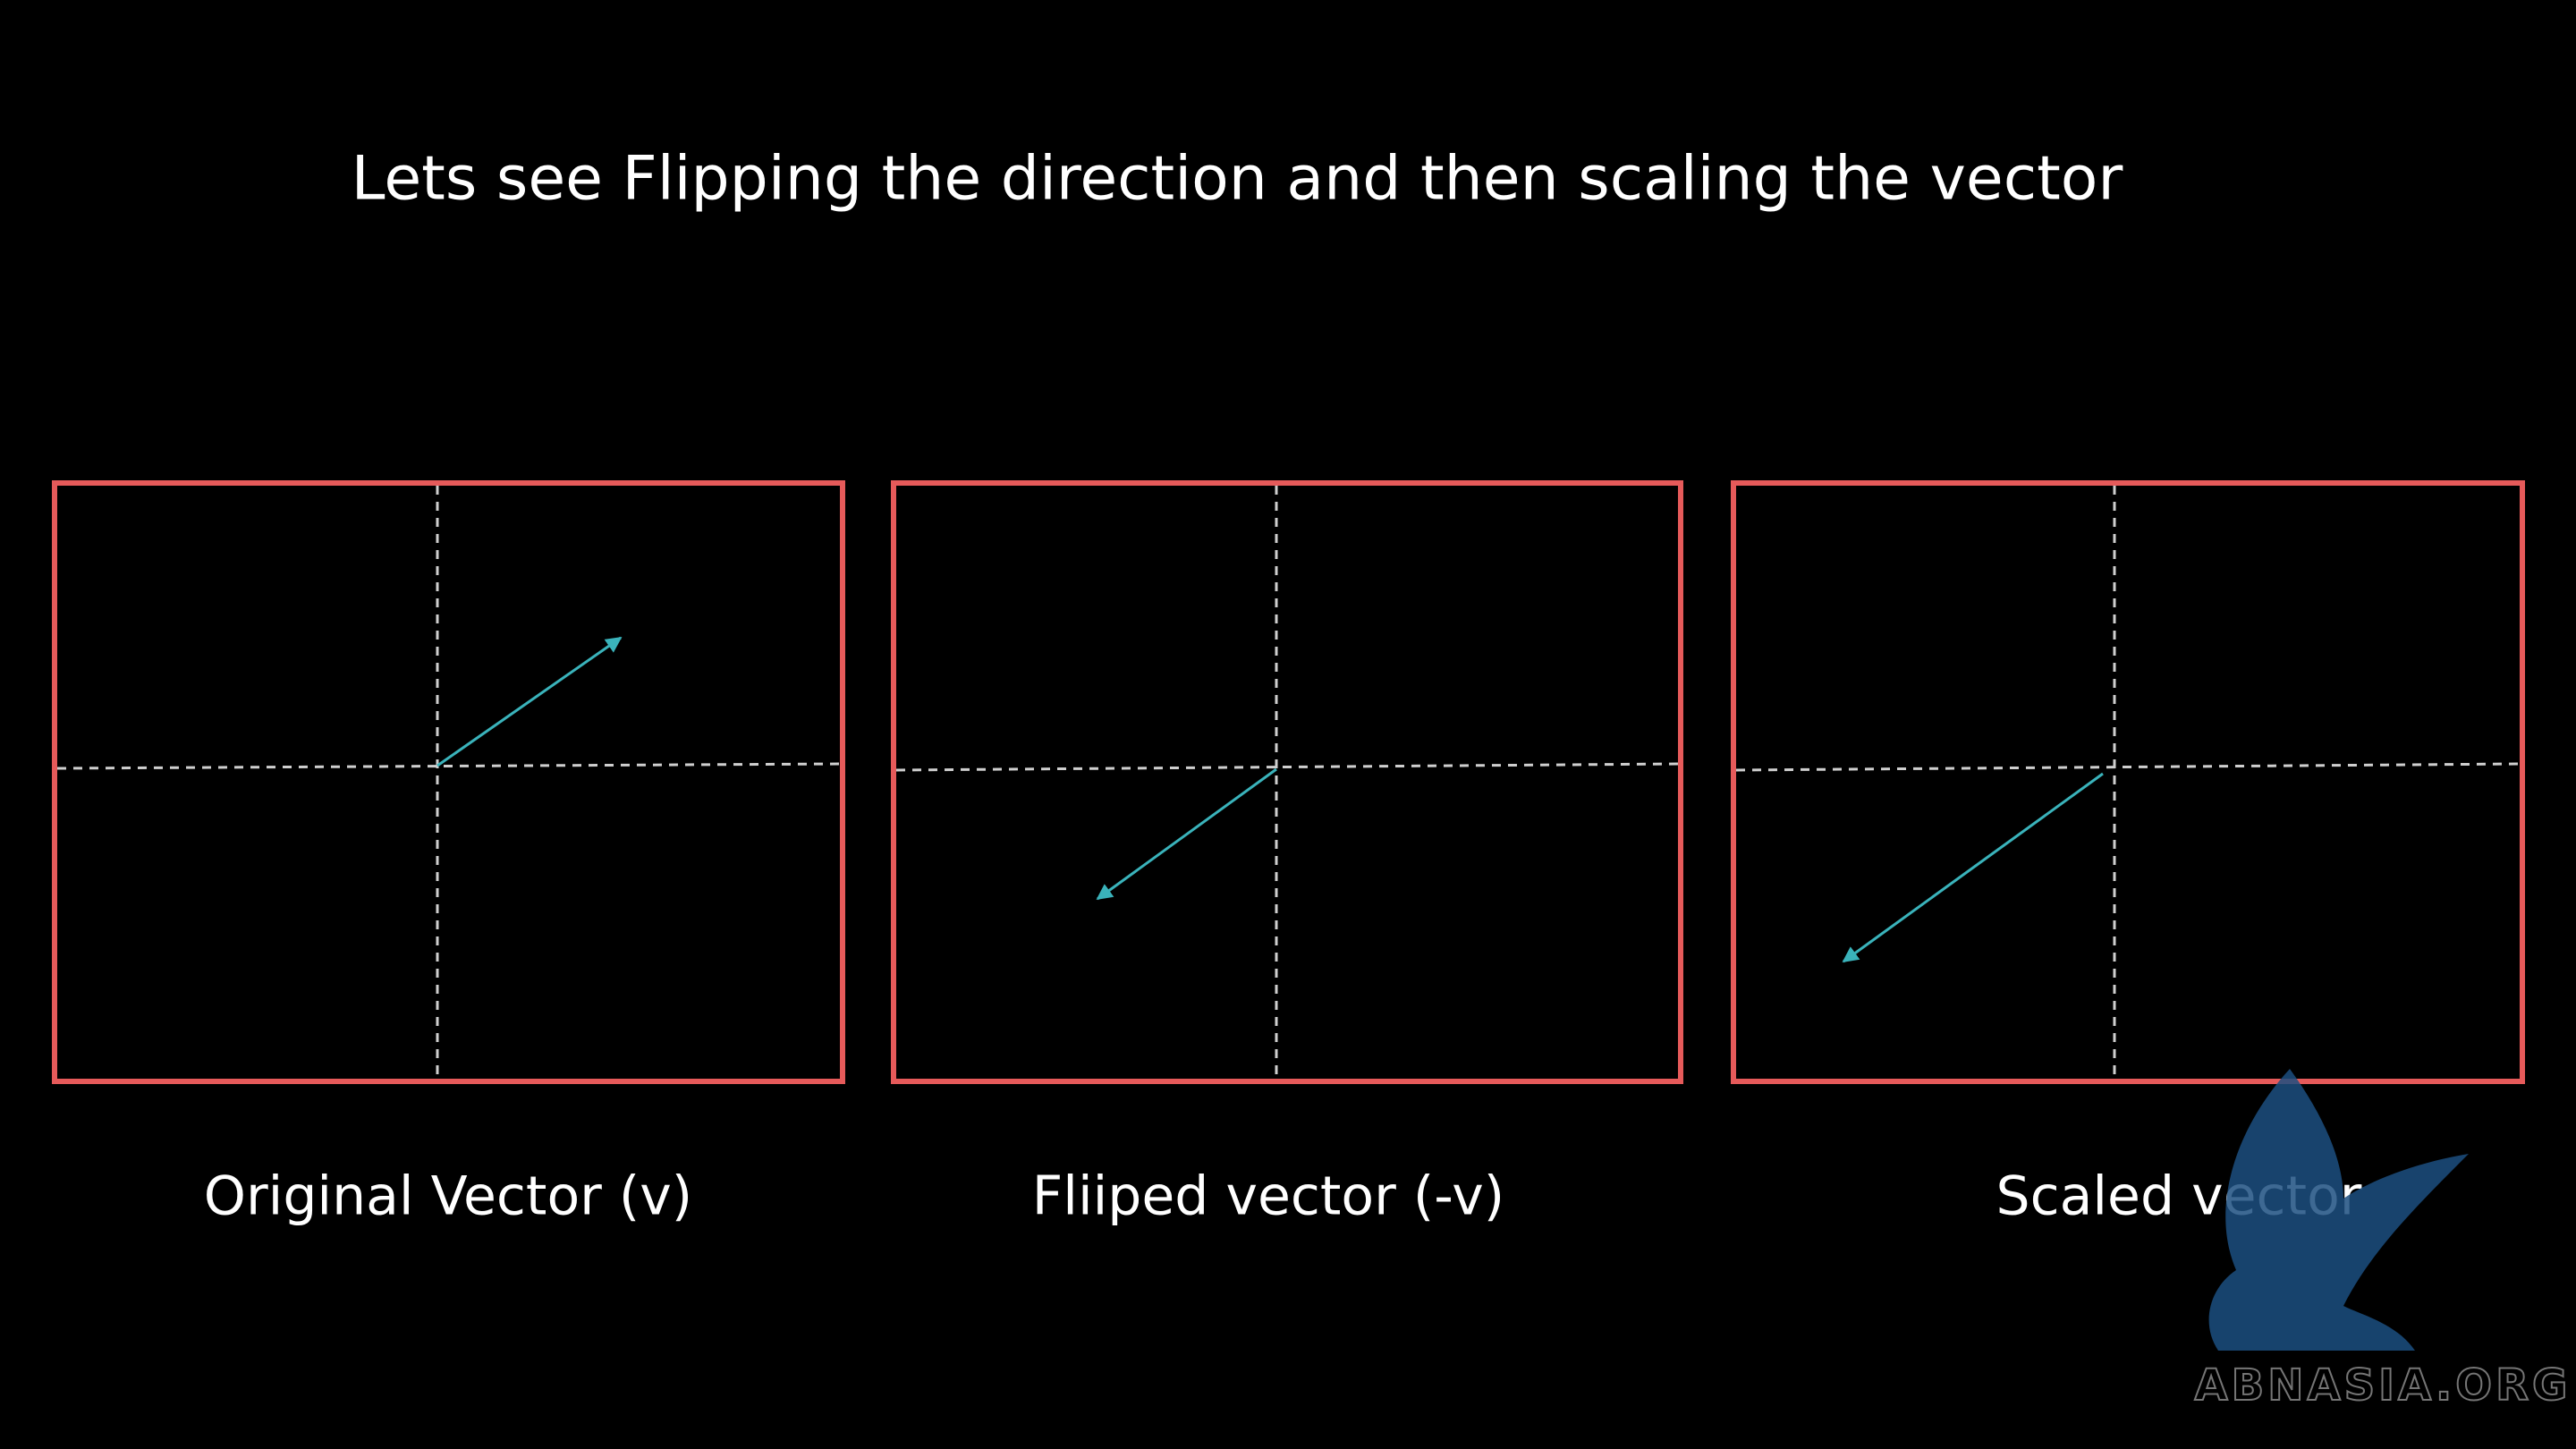 Image resolution: width=2576 pixels, height=1449 pixels. I want to click on panel-label: Original Vector (v), so click(448, 1196).